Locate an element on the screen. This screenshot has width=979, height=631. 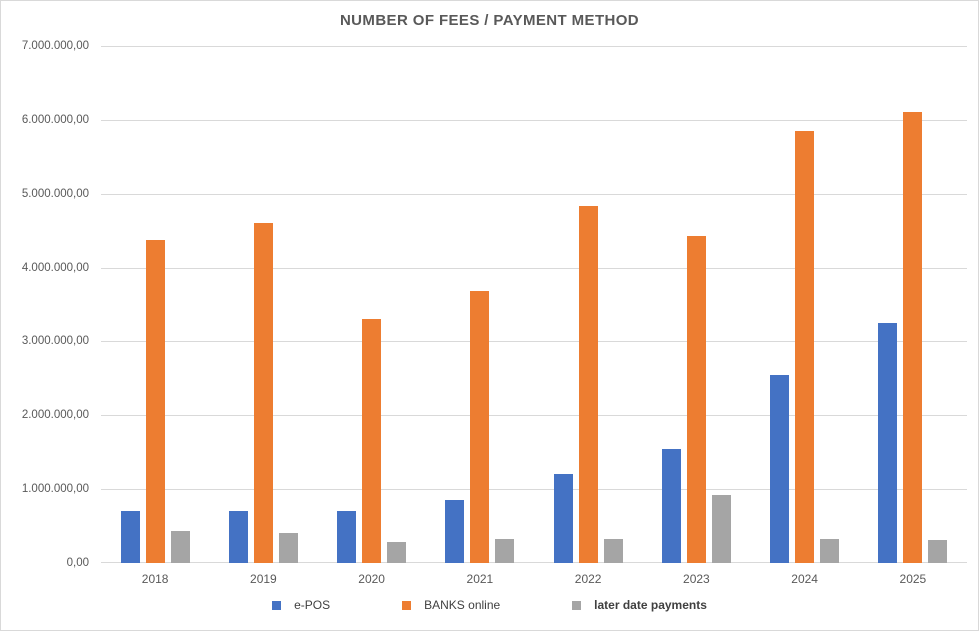
bar-group-2023 is located at coordinates (696, 304).